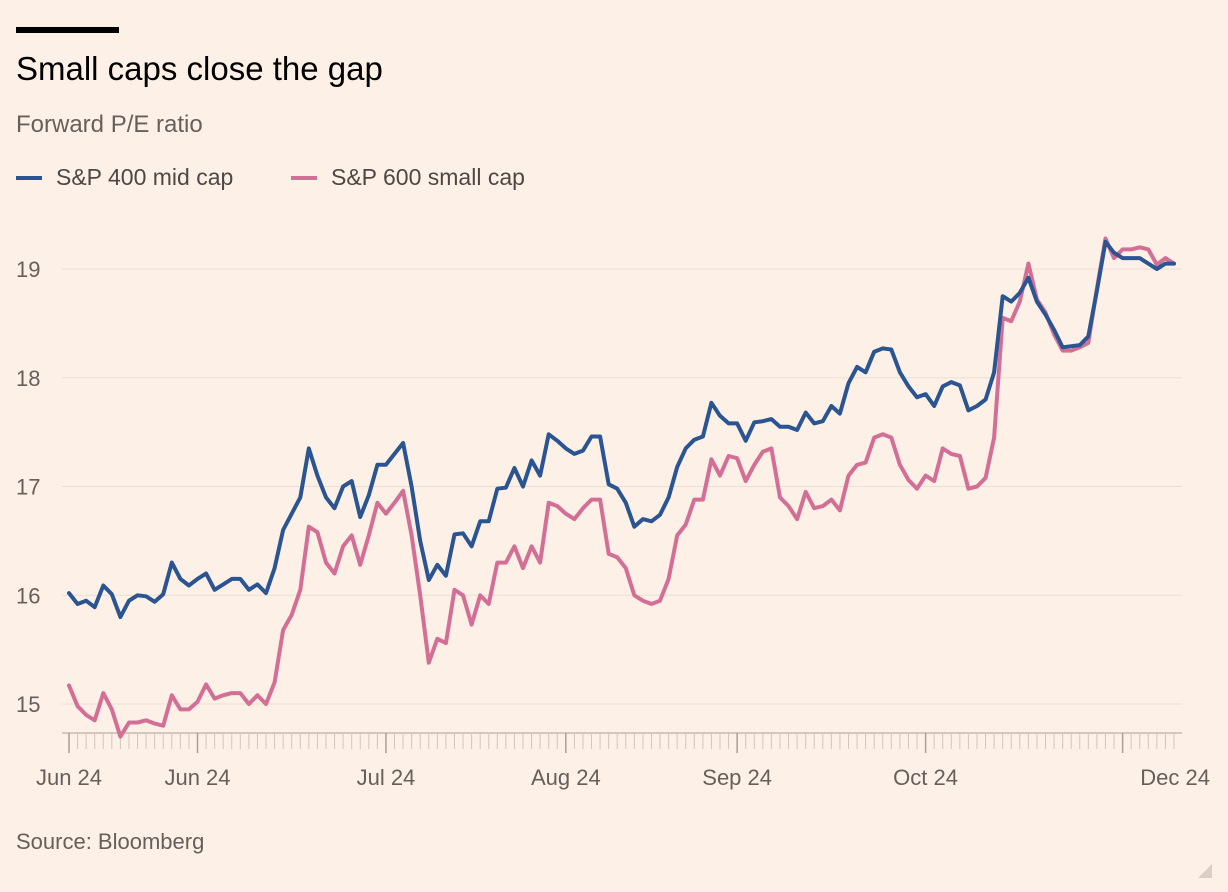  Describe the element at coordinates (28, 269) in the screenshot. I see `y-tick-label: 19` at that location.